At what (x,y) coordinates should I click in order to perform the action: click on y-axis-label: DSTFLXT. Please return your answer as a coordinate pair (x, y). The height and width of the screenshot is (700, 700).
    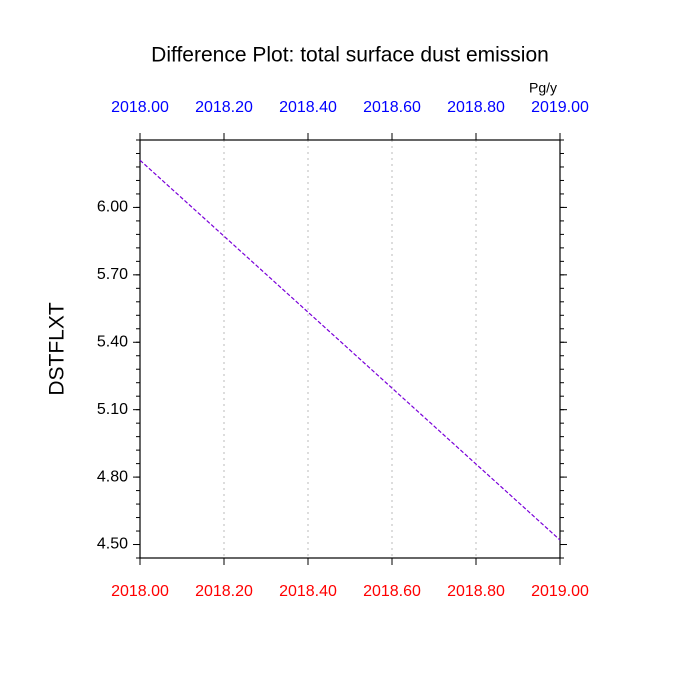
    Looking at the image, I should click on (57, 349).